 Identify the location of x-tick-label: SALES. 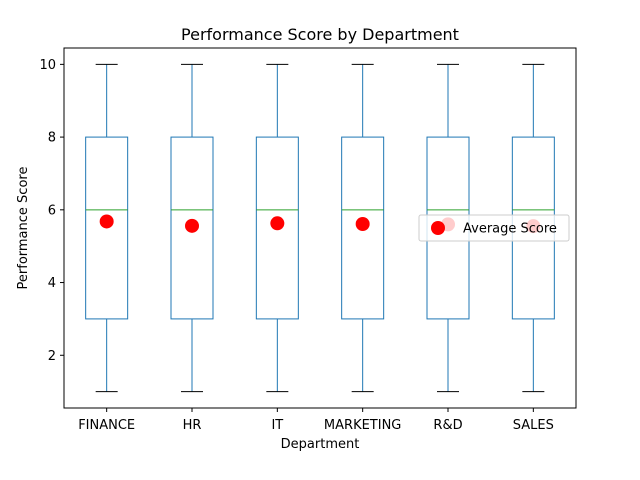
(533, 425).